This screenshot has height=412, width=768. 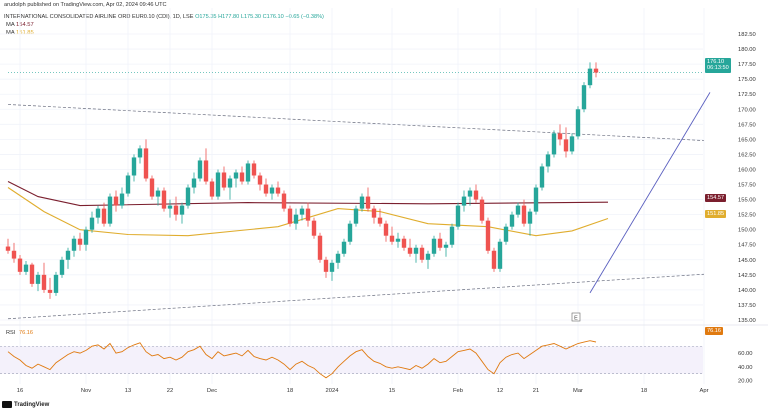 What do you see at coordinates (86, 391) in the screenshot?
I see `time-tick-label: Nov` at bounding box center [86, 391].